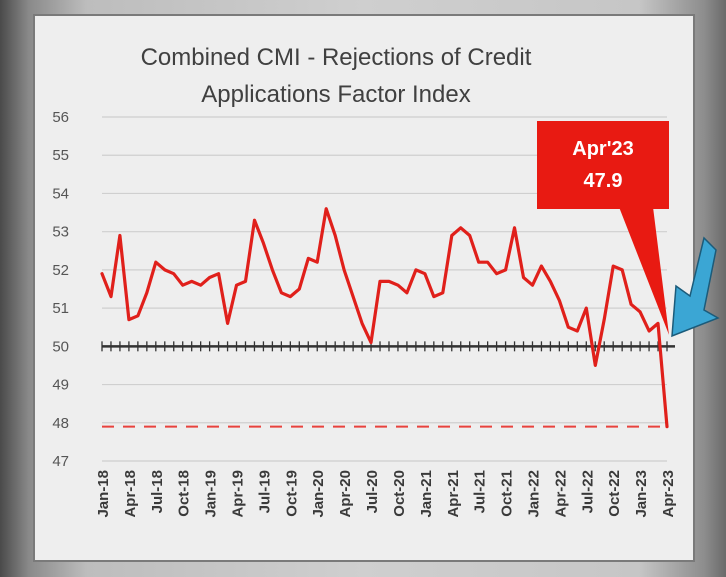  Describe the element at coordinates (602, 149) in the screenshot. I see `callout-label: Apr'23` at that location.